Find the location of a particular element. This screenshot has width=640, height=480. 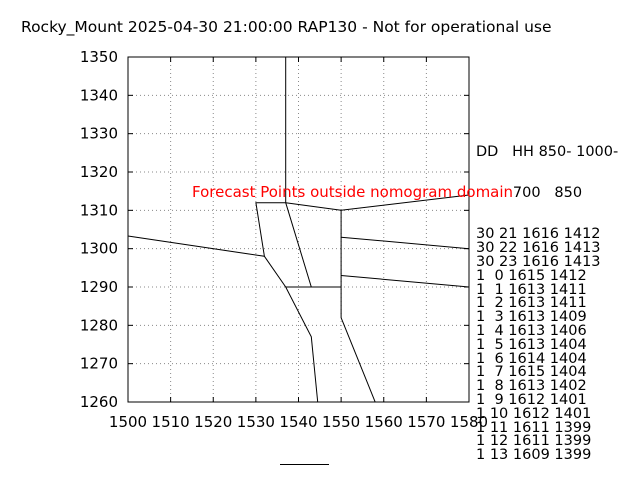

table-row: 1 4 1613 1406 is located at coordinates (531, 330).